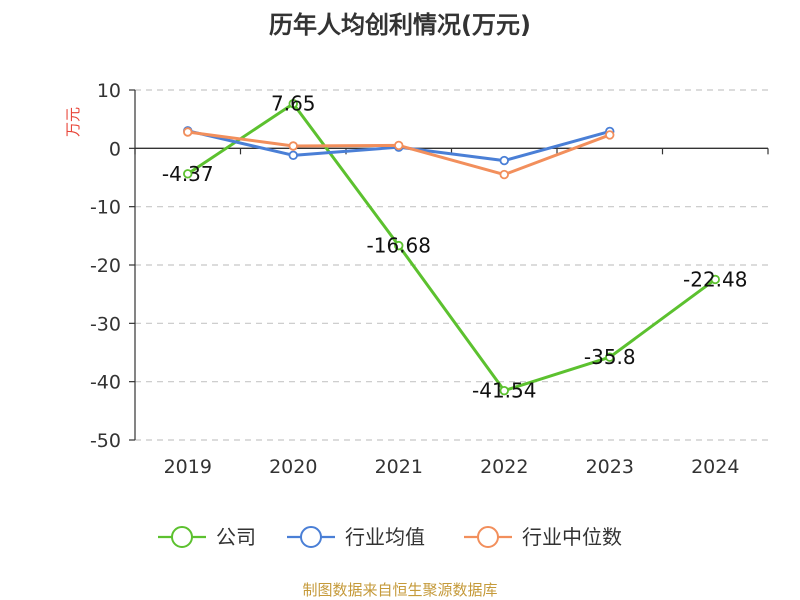 This screenshot has width=800, height=600. I want to click on x-tick-label: 2024, so click(715, 467).